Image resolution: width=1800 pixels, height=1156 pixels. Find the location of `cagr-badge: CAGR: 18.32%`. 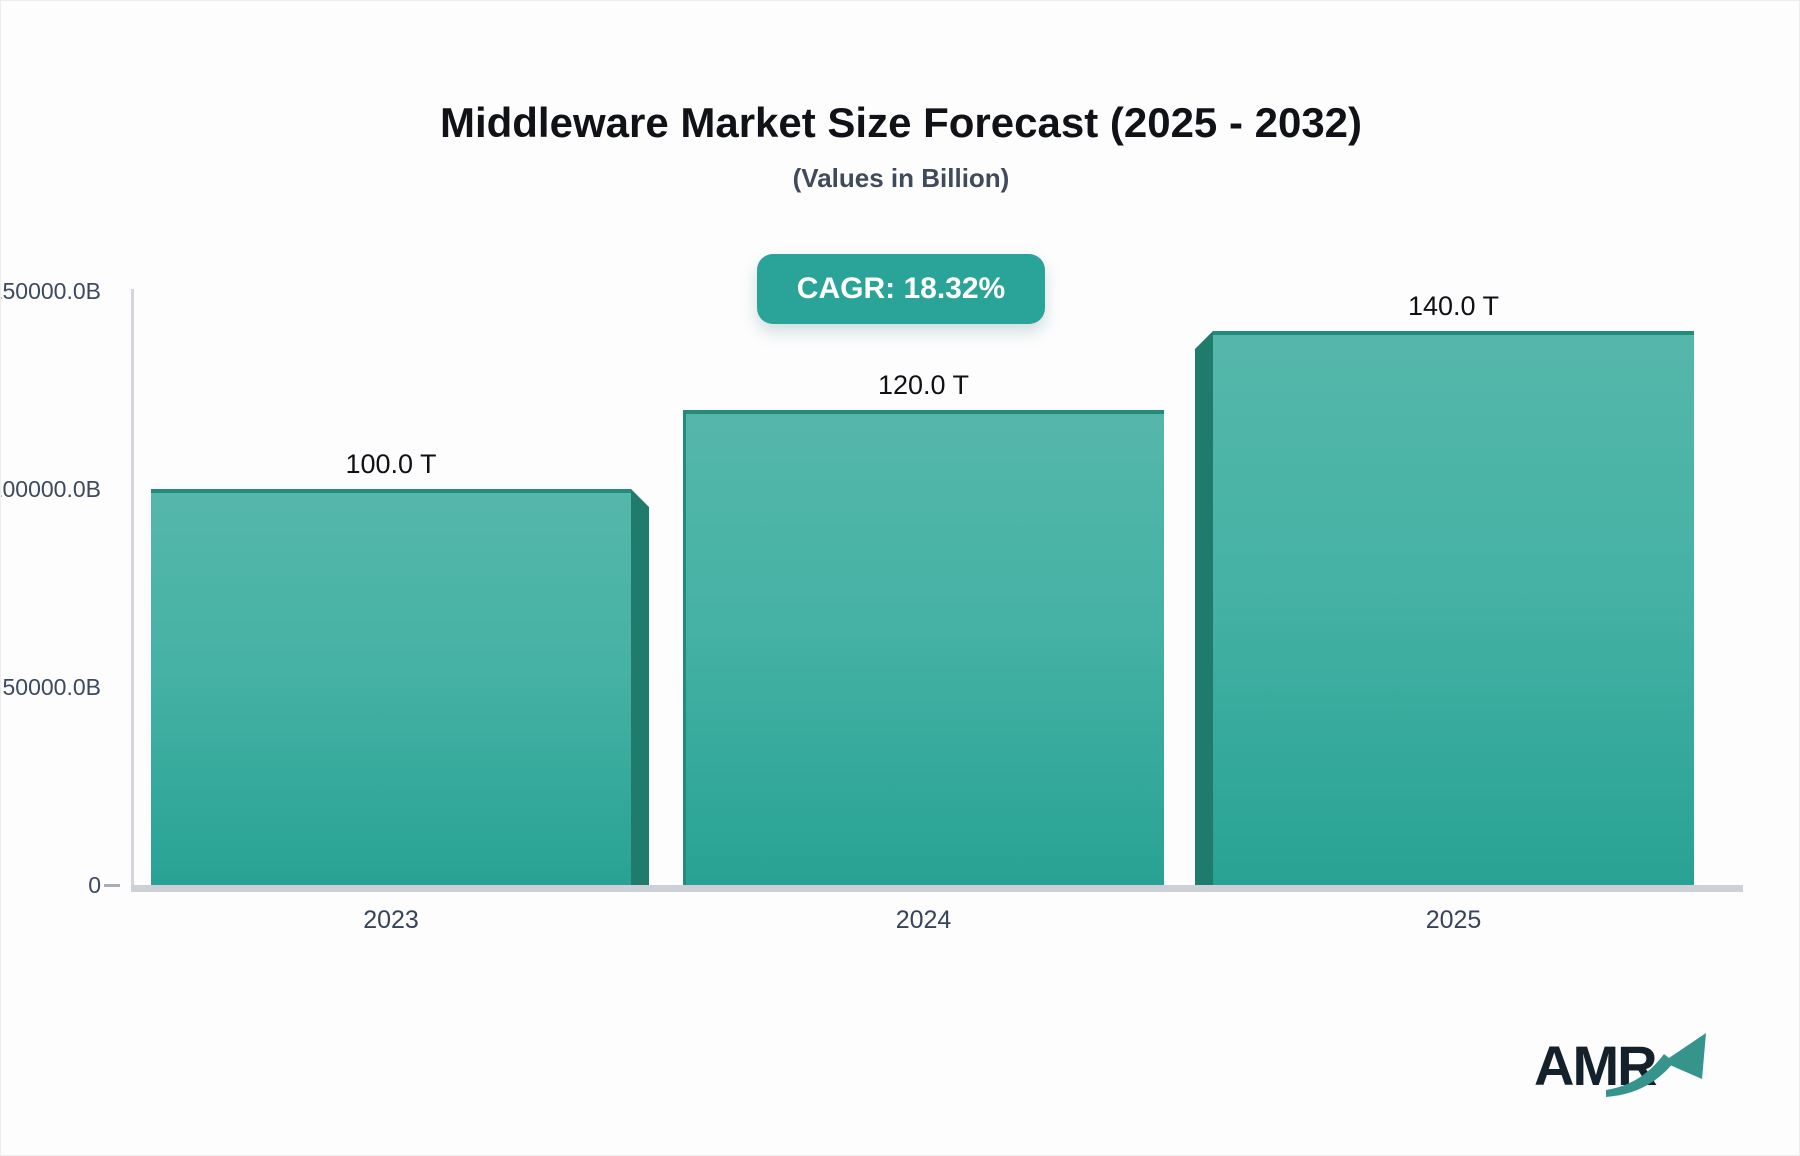

cagr-badge: CAGR: 18.32% is located at coordinates (901, 289).